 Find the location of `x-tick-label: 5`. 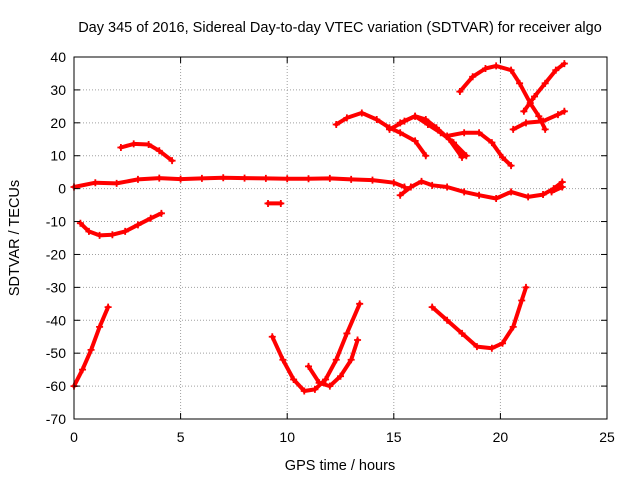

x-tick-label: 5 is located at coordinates (181, 437).